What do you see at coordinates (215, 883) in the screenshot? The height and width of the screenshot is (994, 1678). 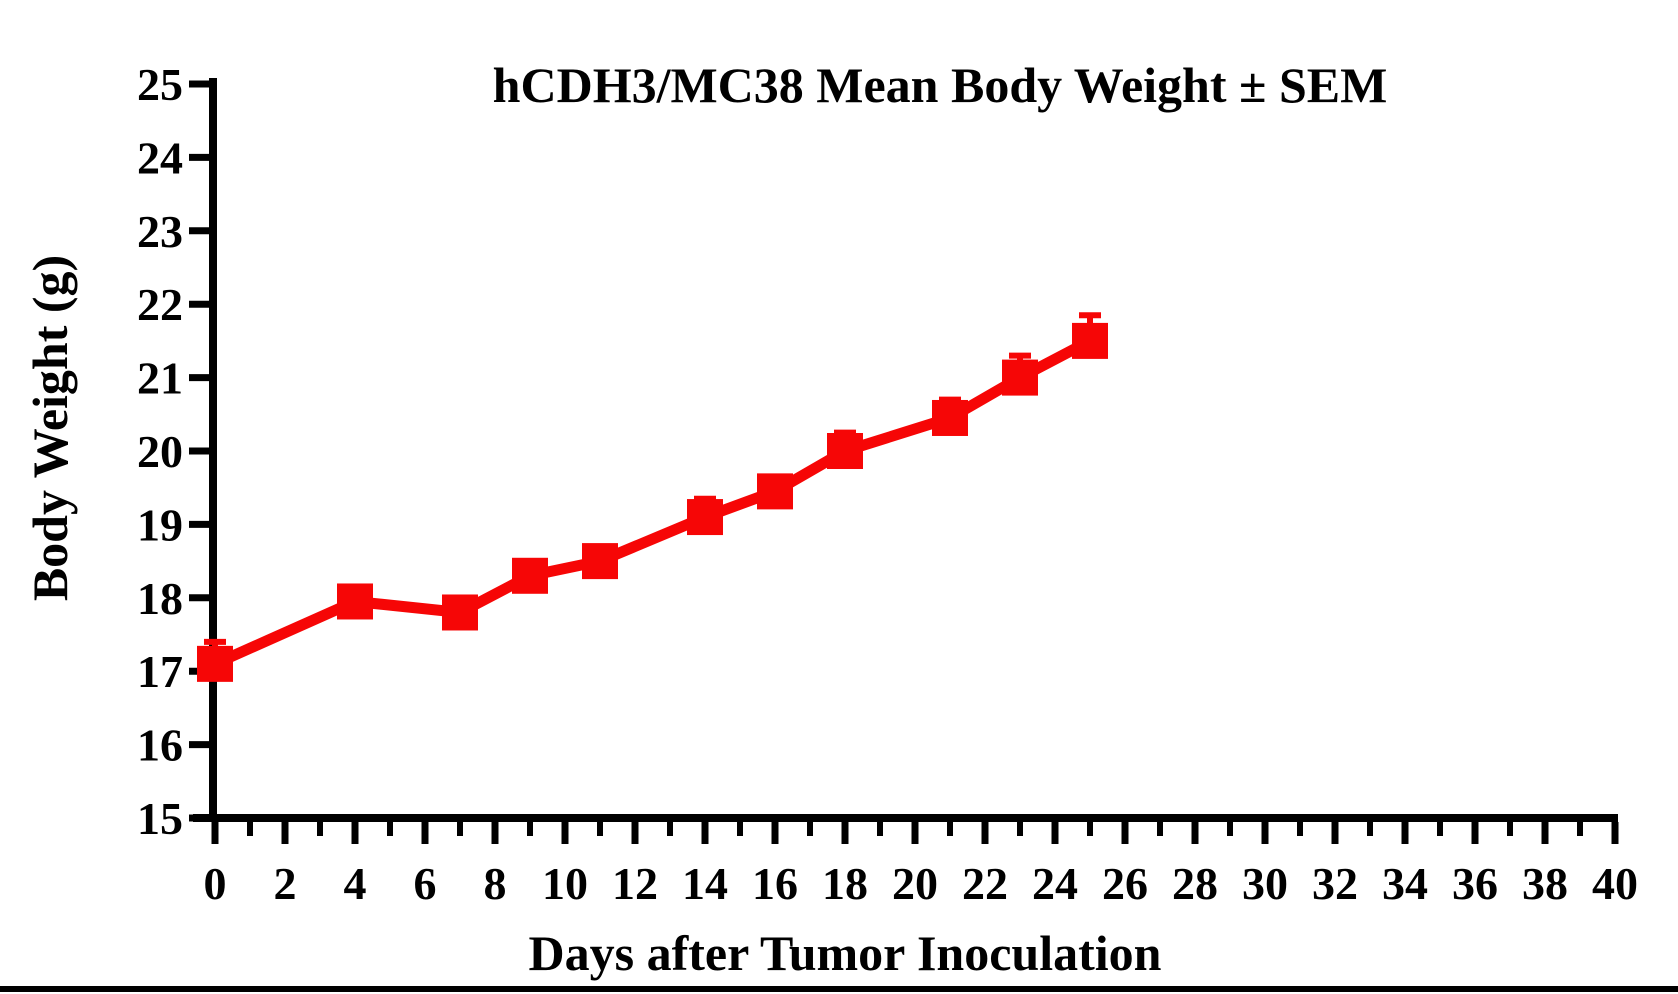 I see `x-tick-label: 0` at bounding box center [215, 883].